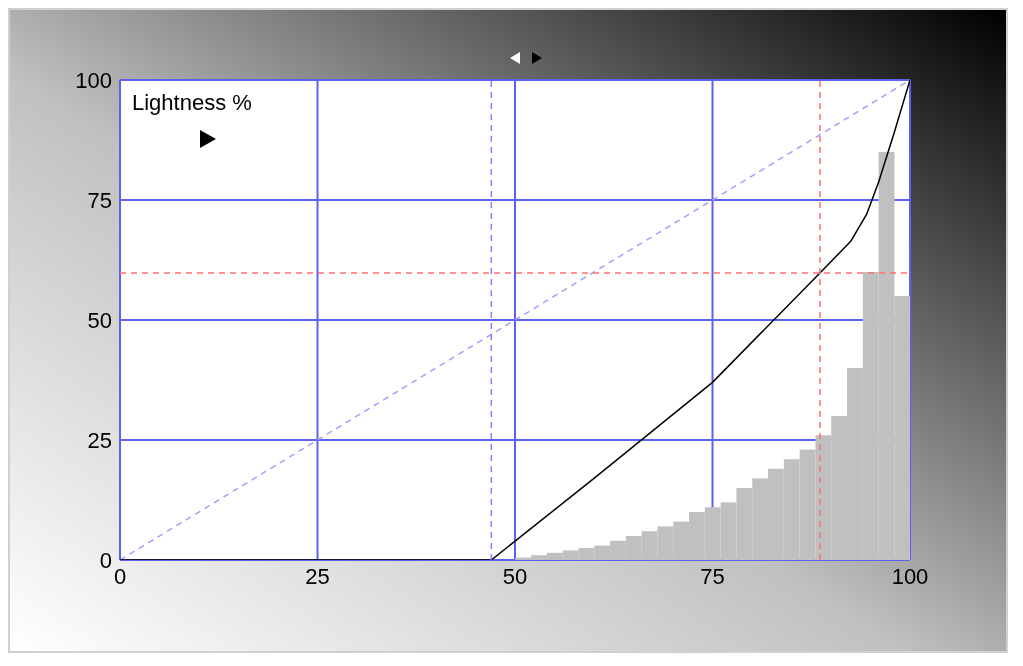 Image resolution: width=1023 pixels, height=666 pixels. What do you see at coordinates (105, 560) in the screenshot?
I see `y-tick-label: 0` at bounding box center [105, 560].